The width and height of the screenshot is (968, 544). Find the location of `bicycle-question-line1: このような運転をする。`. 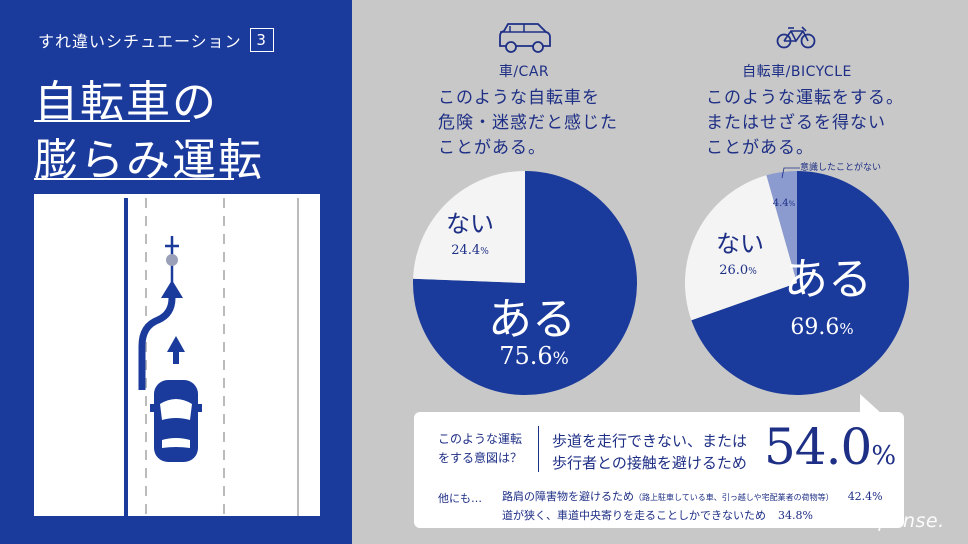

bicycle-question-line1: このような運転をする。 is located at coordinates (805, 98).